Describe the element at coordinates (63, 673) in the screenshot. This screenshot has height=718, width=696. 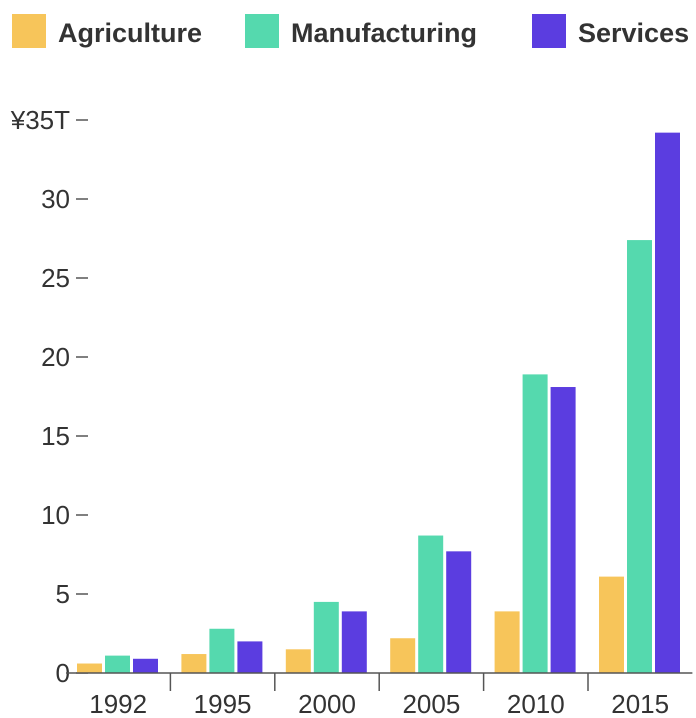
I see `y-tick-label-0: 0` at that location.